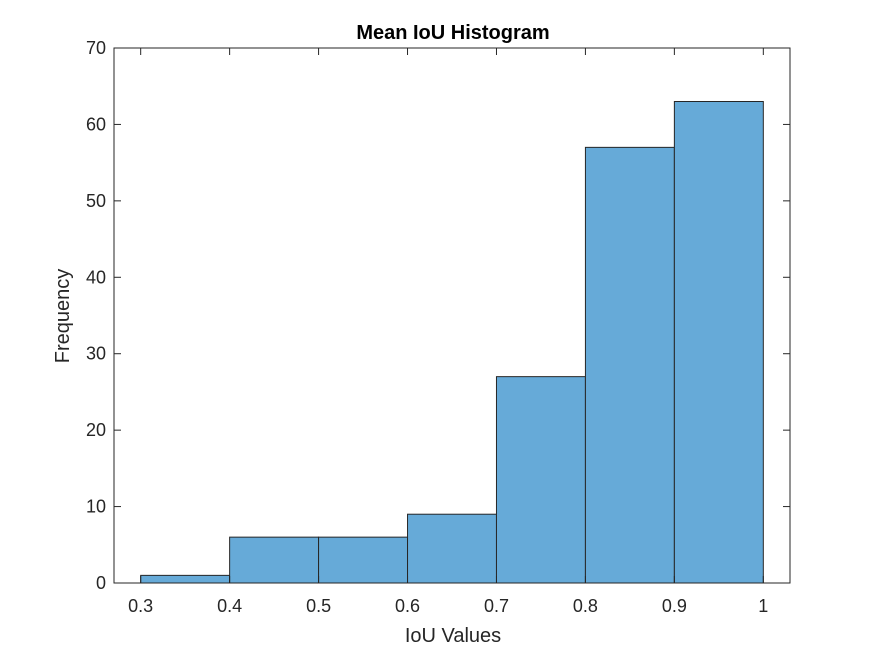  What do you see at coordinates (763, 606) in the screenshot?
I see `x-tick-label: 1` at bounding box center [763, 606].